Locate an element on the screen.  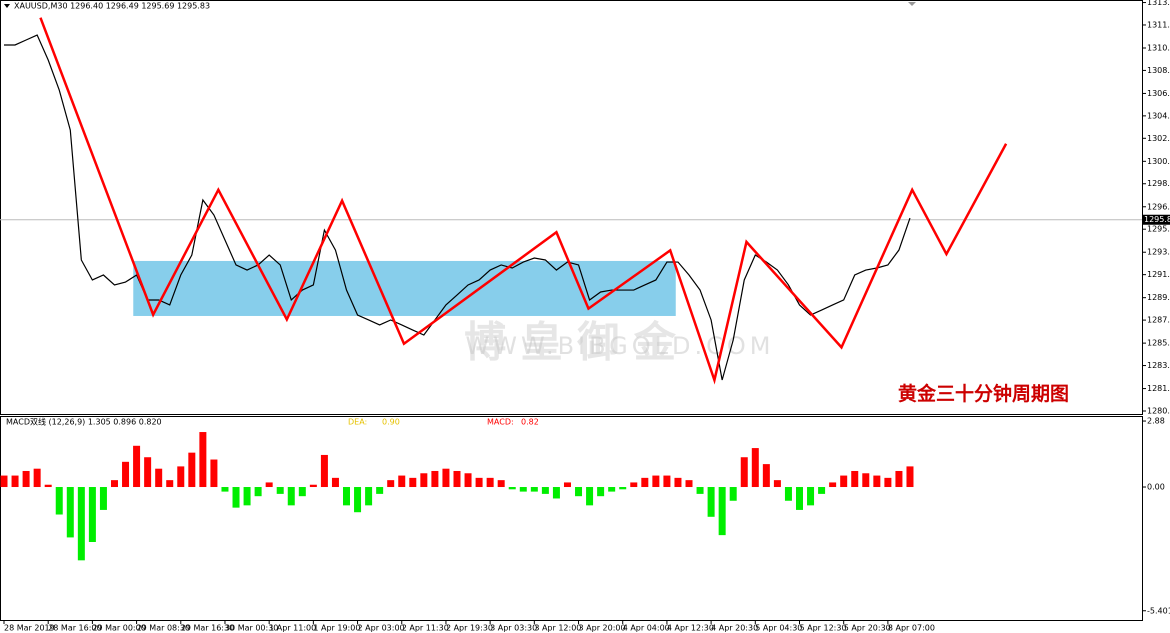
x-tick-label: 5 Apr 04:30 is located at coordinates (778, 628).